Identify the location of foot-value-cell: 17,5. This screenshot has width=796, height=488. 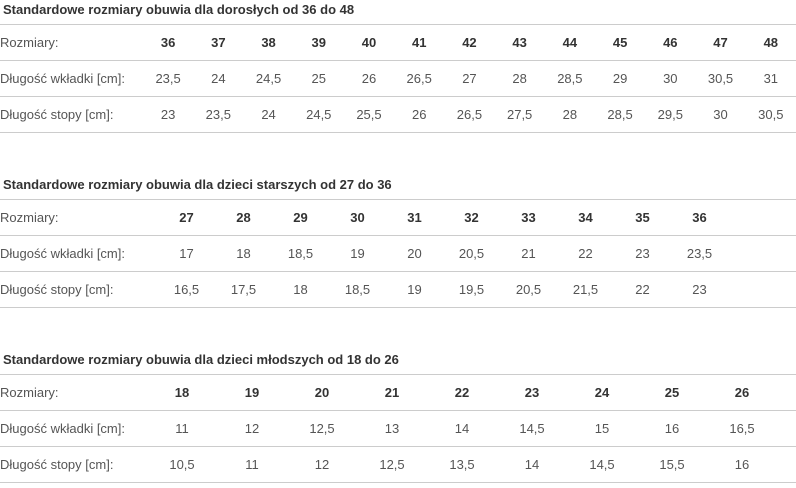
(243, 289).